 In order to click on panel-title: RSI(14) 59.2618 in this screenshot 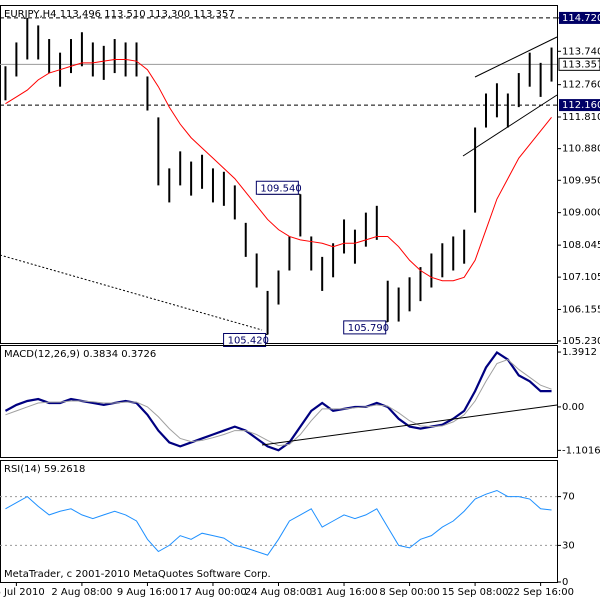, I will do `click(44, 469)`.